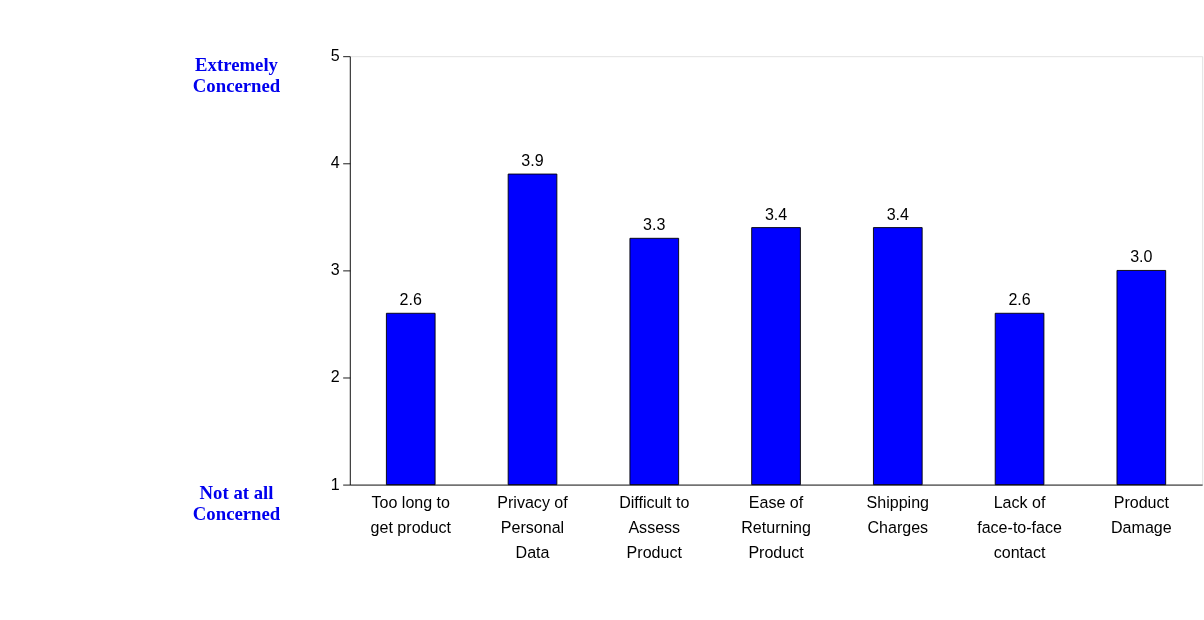 This screenshot has height=620, width=1204. I want to click on text: Extremely Concerned, so click(236, 74).